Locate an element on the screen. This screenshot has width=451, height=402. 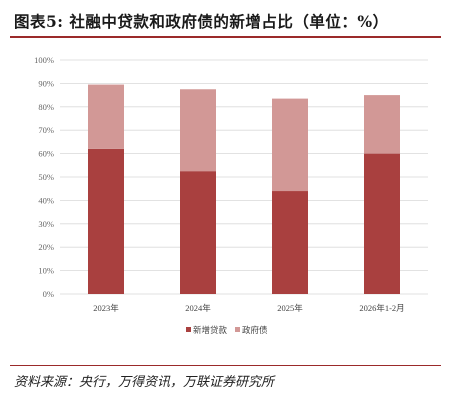
legend-swatch-loans is located at coordinates (188, 329).